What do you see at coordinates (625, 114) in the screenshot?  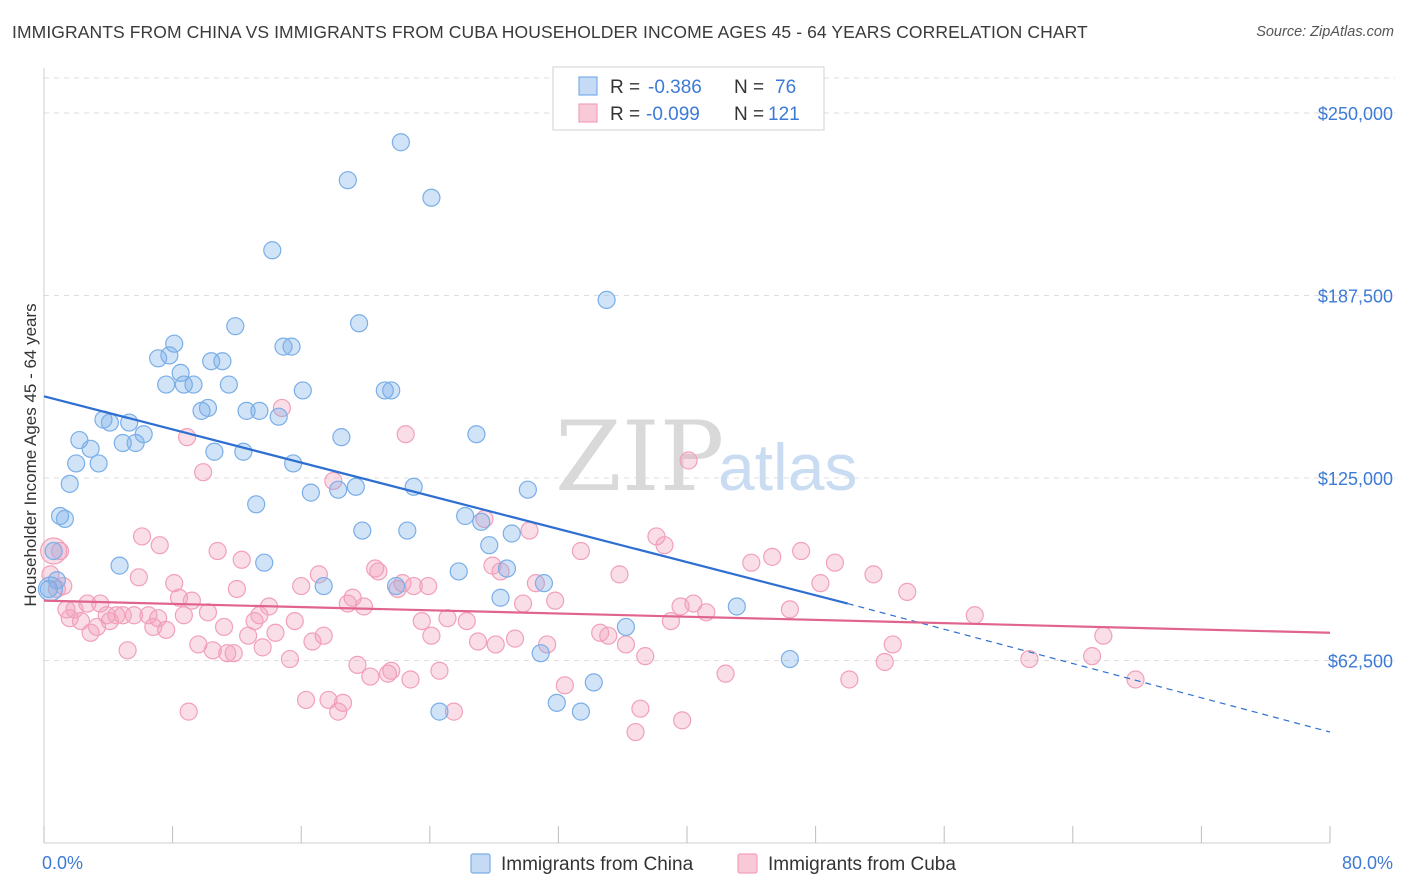 I see `legend-cuba-r-label: R =` at bounding box center [625, 114].